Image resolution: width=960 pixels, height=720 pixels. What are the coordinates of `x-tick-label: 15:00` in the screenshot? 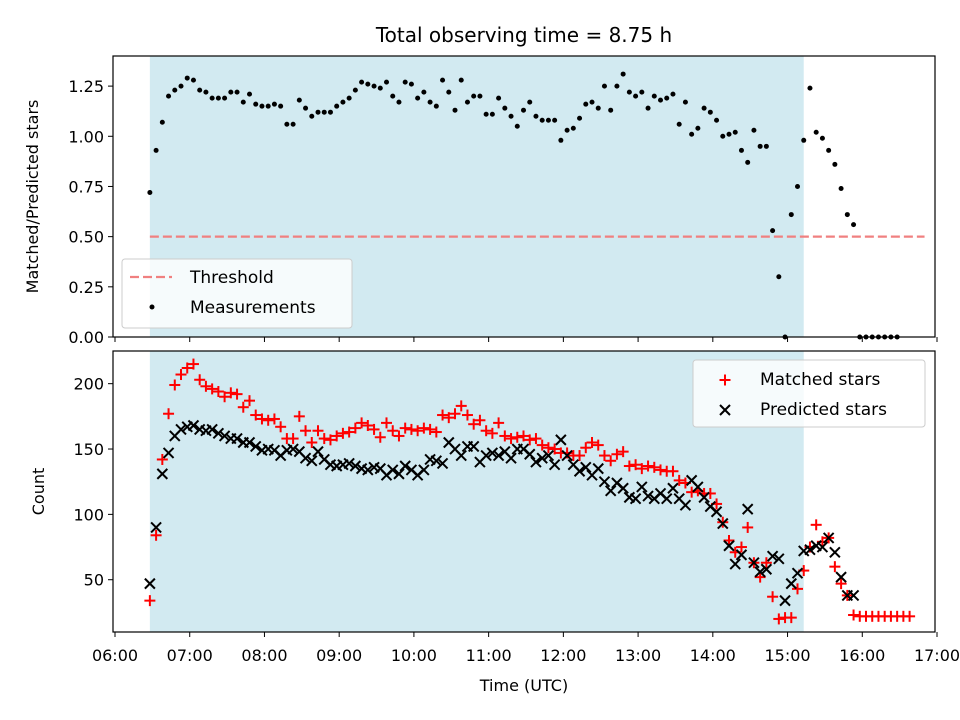 It's located at (787, 655).